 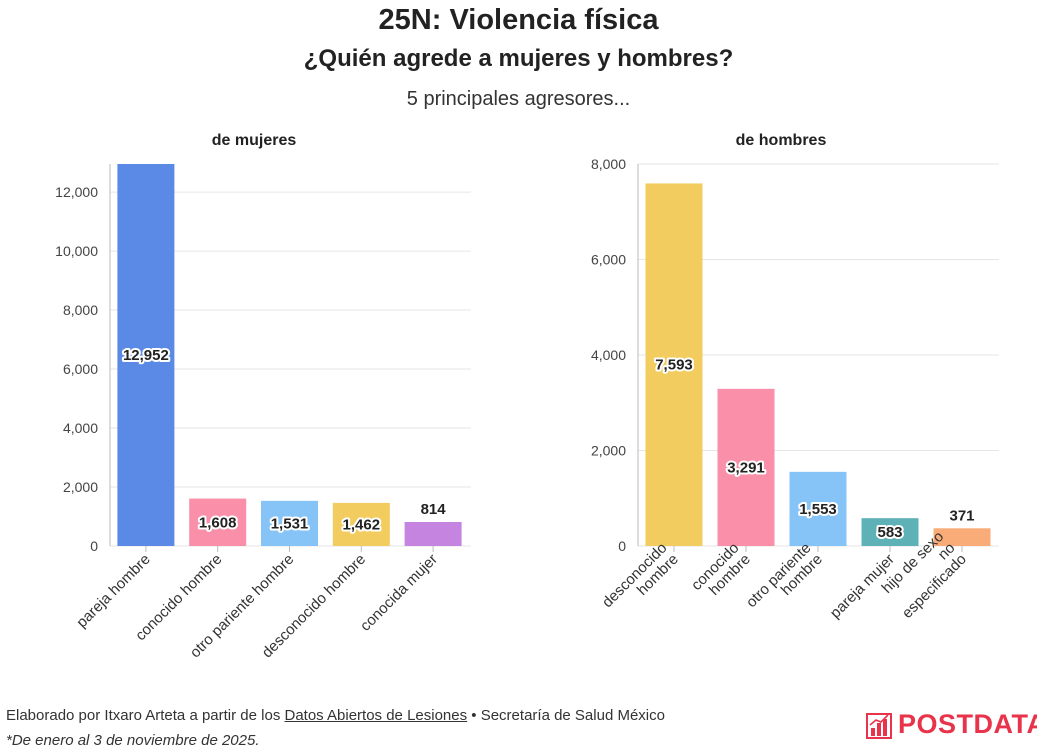 What do you see at coordinates (784, 580) in the screenshot?
I see `category-label: otro parientehombre` at bounding box center [784, 580].